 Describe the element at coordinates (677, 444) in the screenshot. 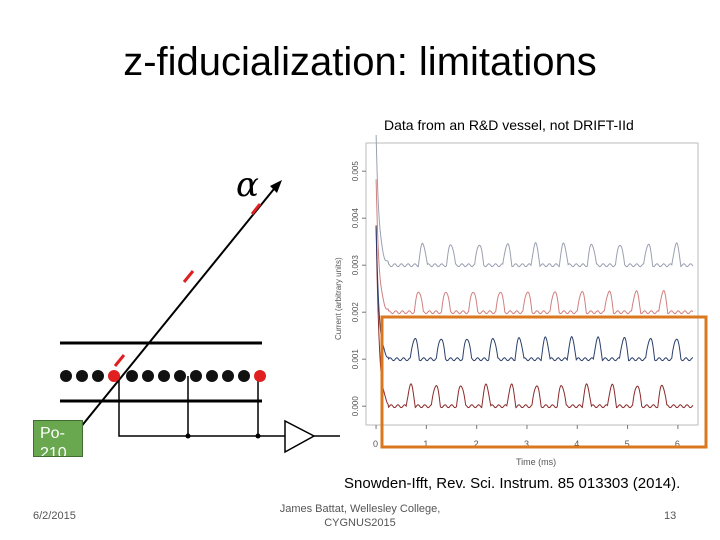

I see `x-tick-label: 6` at that location.